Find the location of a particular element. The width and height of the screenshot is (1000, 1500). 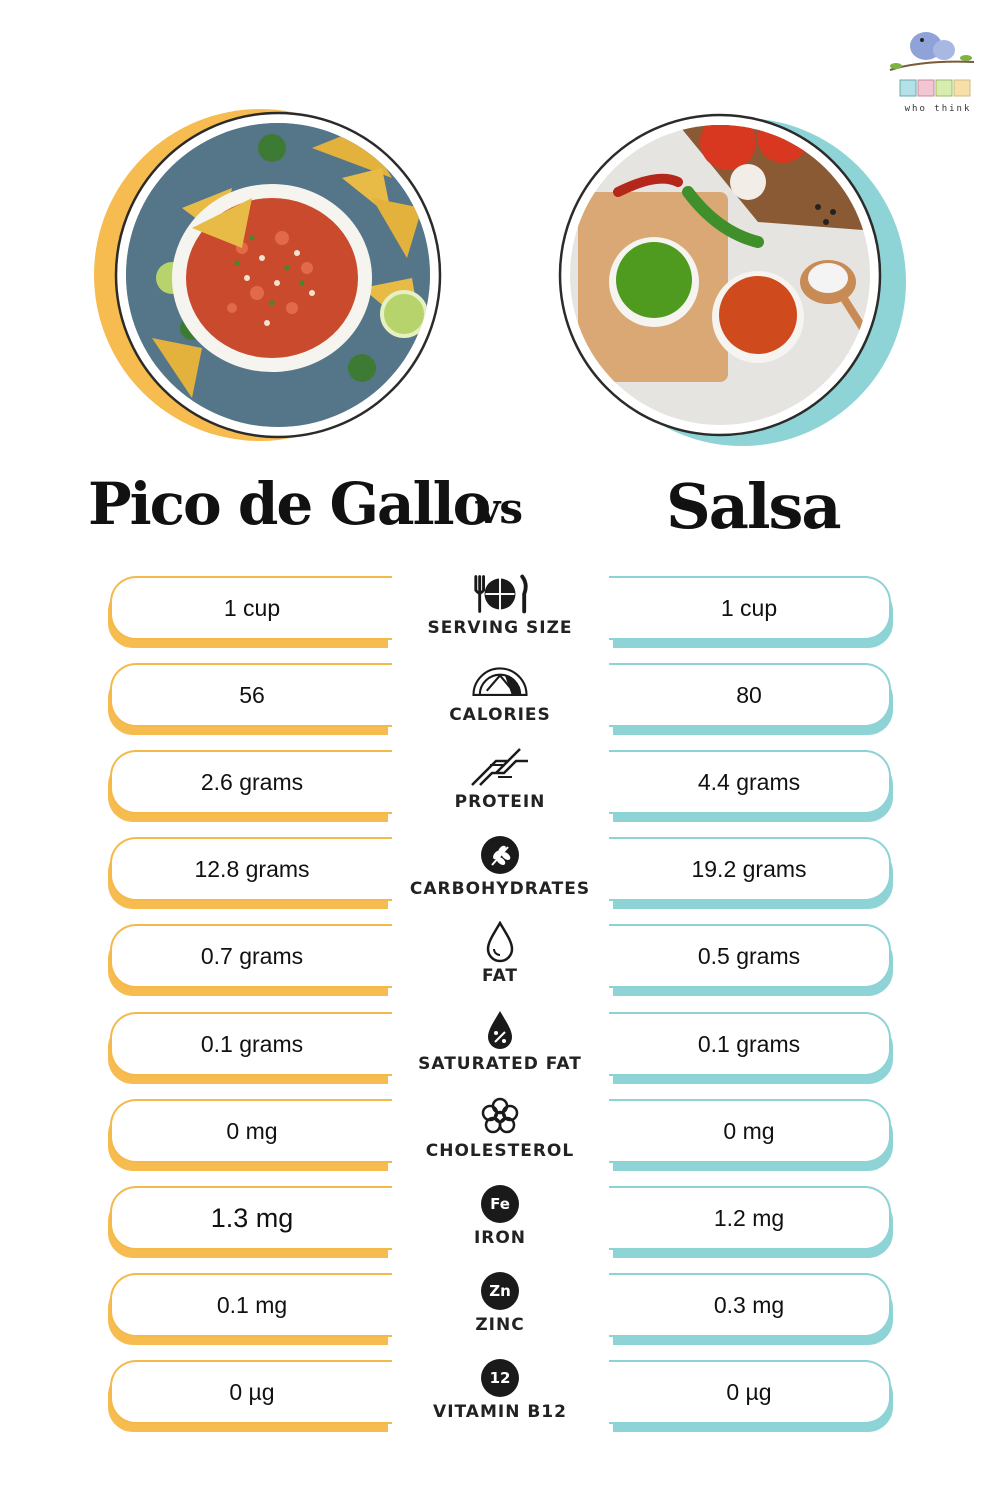

b12-badge-icon: 12 is located at coordinates (500, 1378).